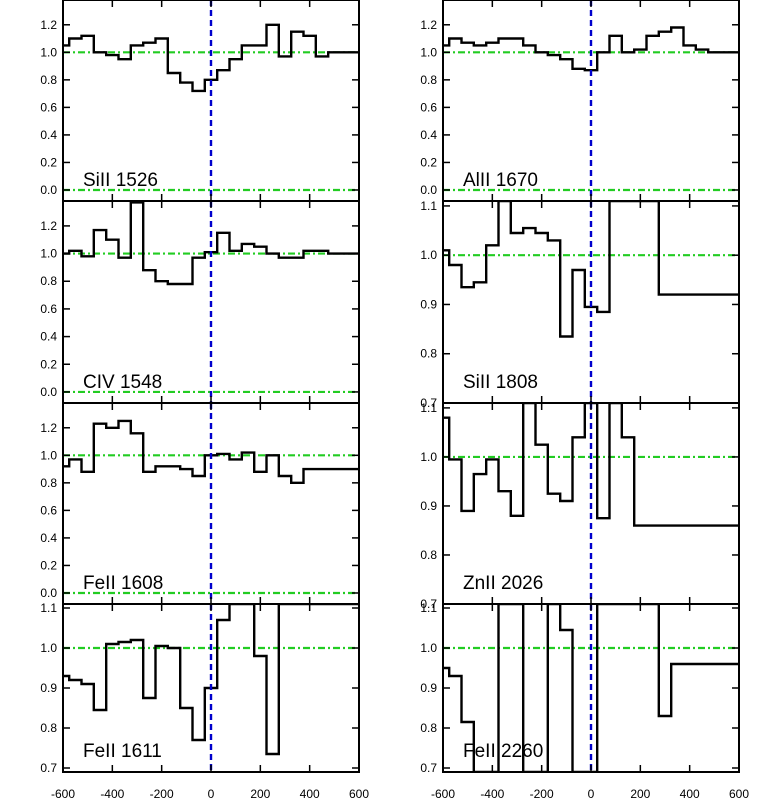 Image resolution: width=761 pixels, height=812 pixels. I want to click on x-axis-labels-1: -600 -400 -200 0 200 400 600, so click(590, 794).